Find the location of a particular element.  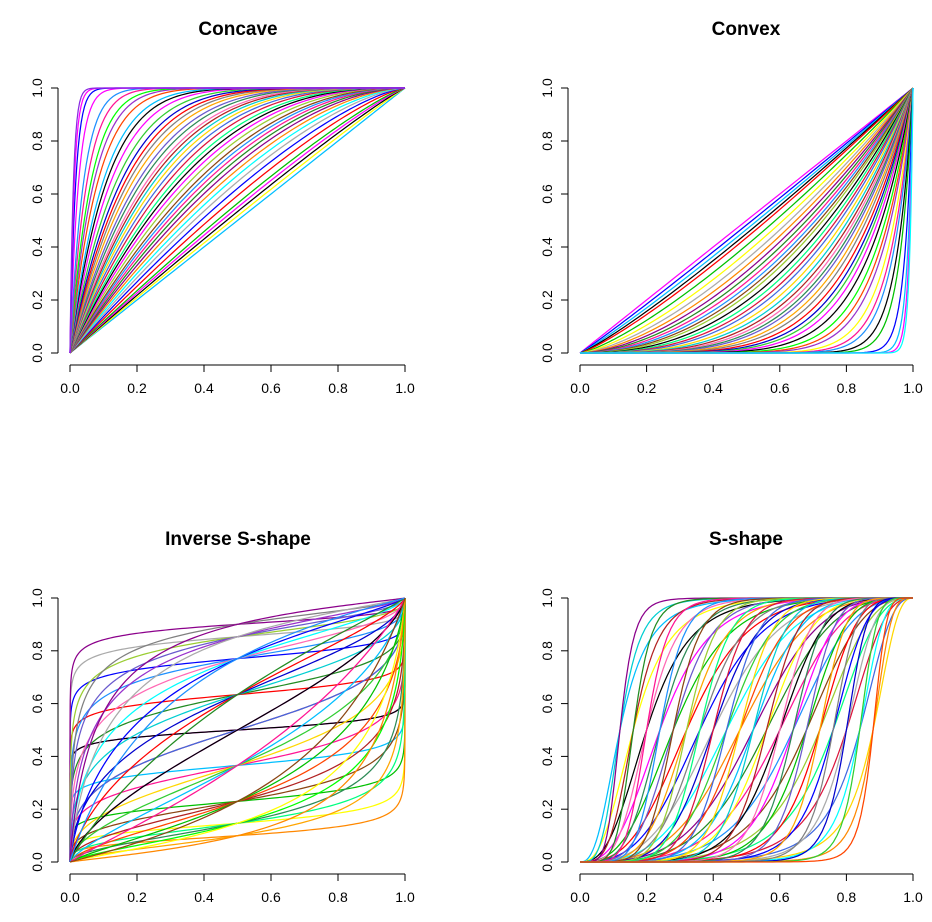

panel-title: S-shape is located at coordinates (746, 539).